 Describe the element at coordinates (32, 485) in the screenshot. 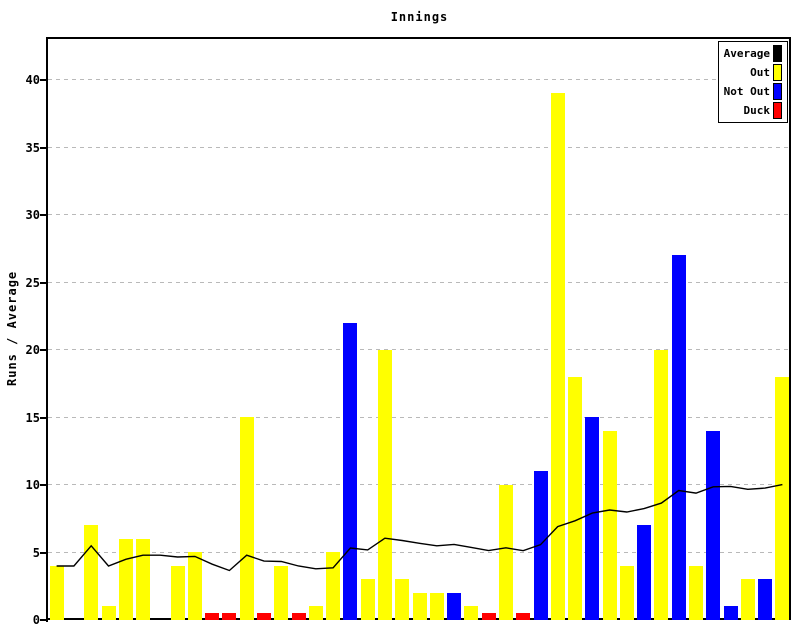

I see `y-axis-tick-label-10: 10` at that location.